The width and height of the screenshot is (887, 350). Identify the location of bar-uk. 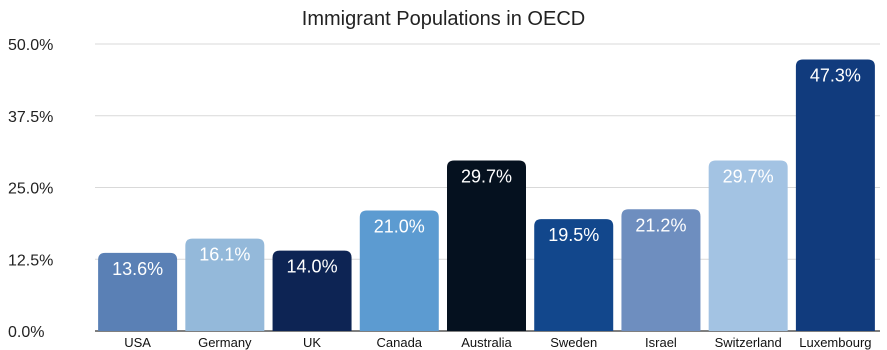
(312, 290).